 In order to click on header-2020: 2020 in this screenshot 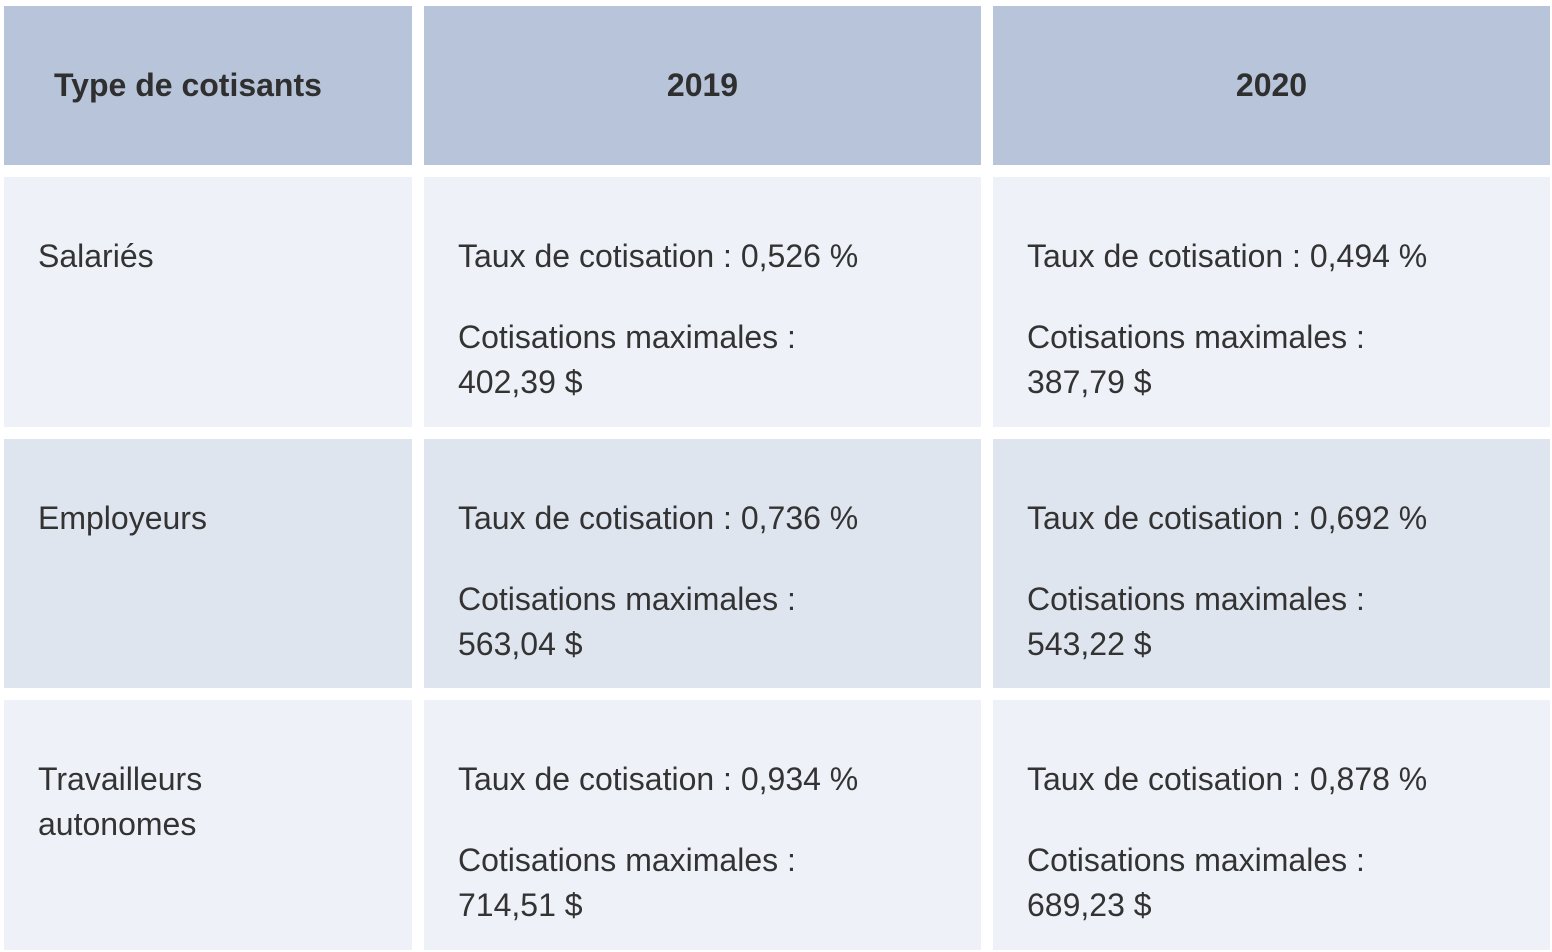, I will do `click(1271, 85)`.